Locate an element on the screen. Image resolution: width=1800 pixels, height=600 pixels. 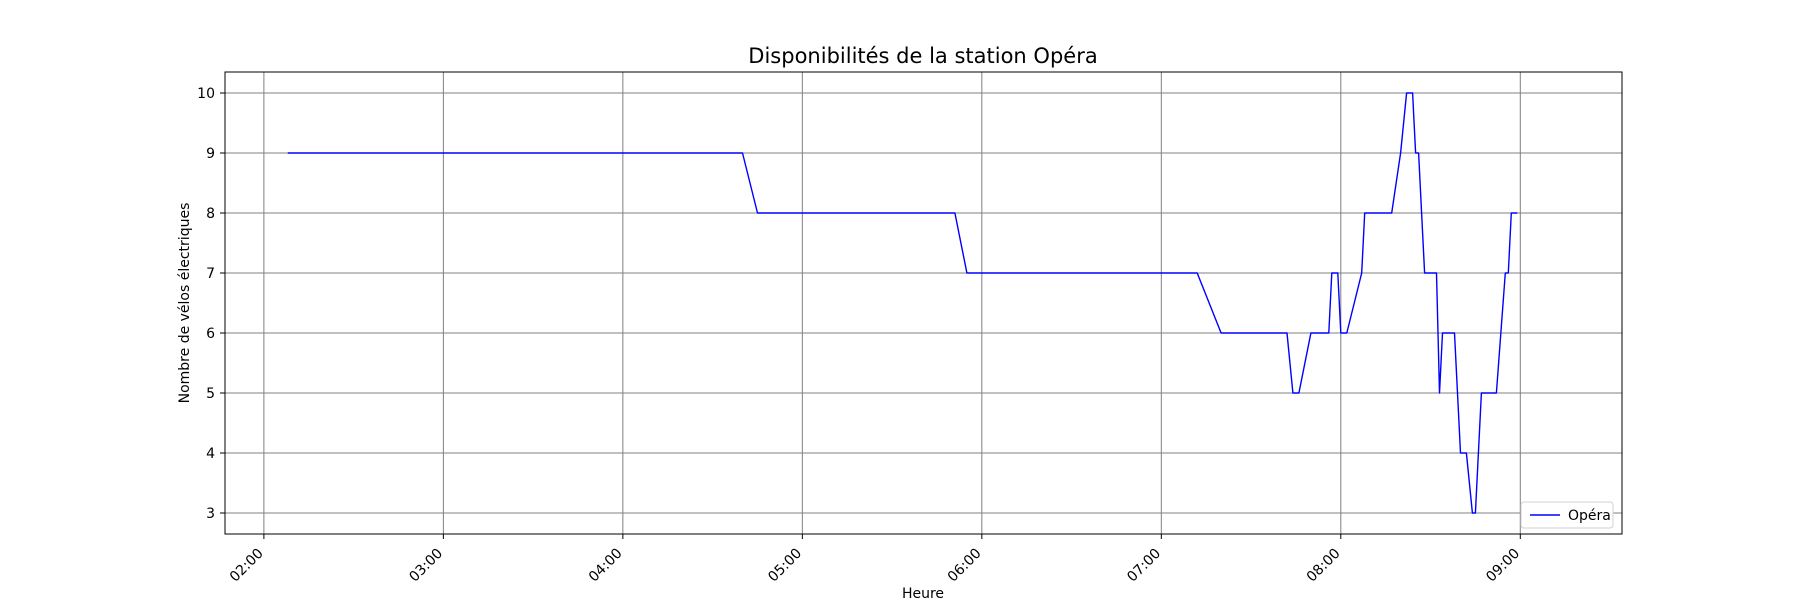
y-tick-label: 6 is located at coordinates (210, 334).